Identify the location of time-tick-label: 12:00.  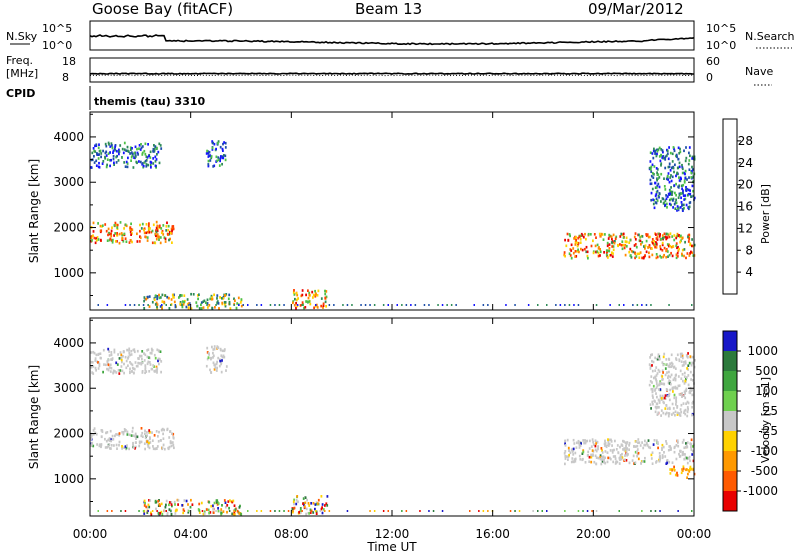
(392, 534).